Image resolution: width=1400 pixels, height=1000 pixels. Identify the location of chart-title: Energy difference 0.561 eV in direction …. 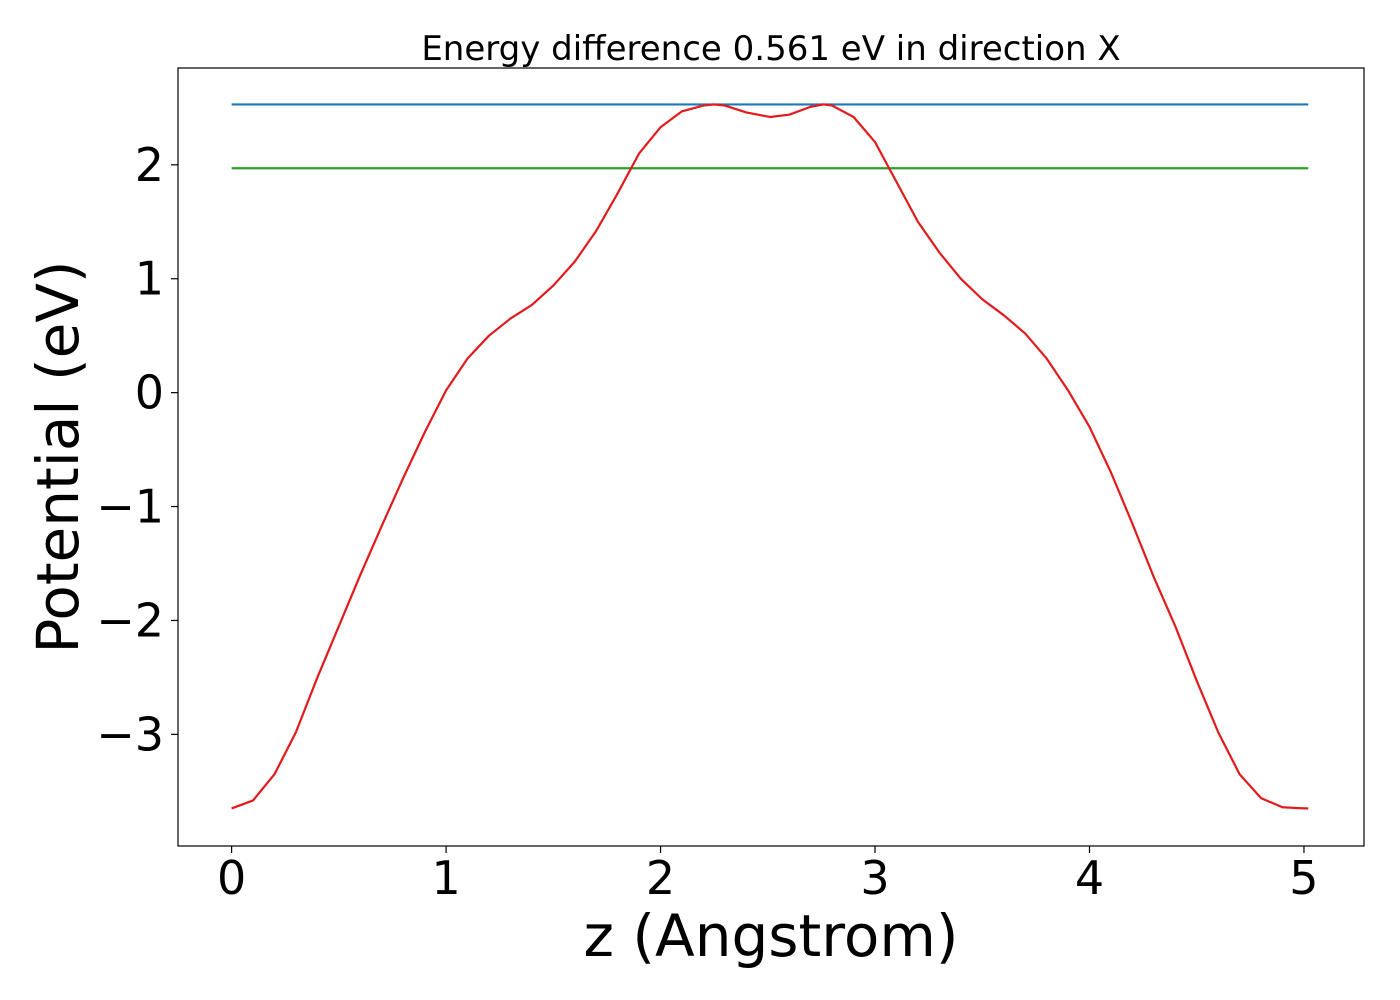
(770, 49).